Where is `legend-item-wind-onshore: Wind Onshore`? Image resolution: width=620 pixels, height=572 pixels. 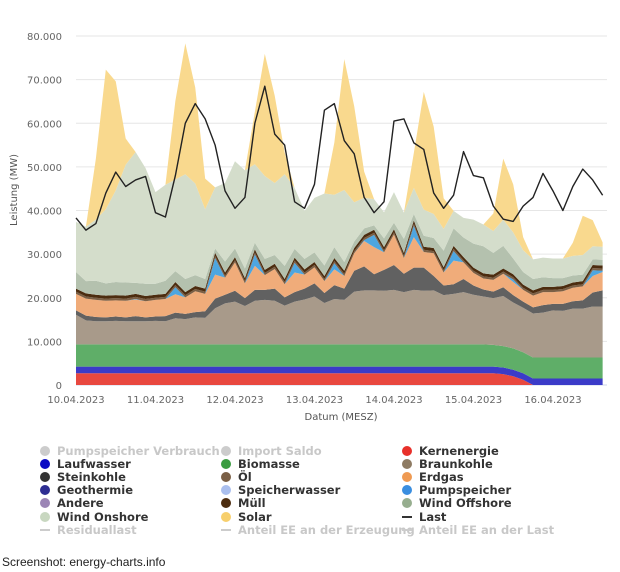
legend-item-wind-onshore: Wind Onshore is located at coordinates (130, 516).